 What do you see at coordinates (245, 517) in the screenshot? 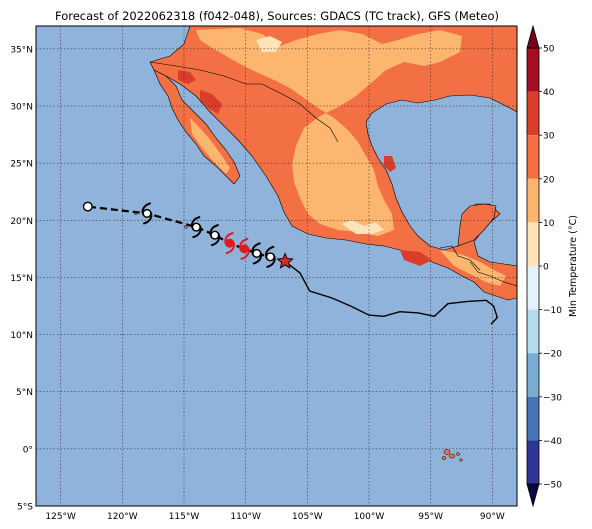
I see `lon-tick-label: 110°W` at bounding box center [245, 517].